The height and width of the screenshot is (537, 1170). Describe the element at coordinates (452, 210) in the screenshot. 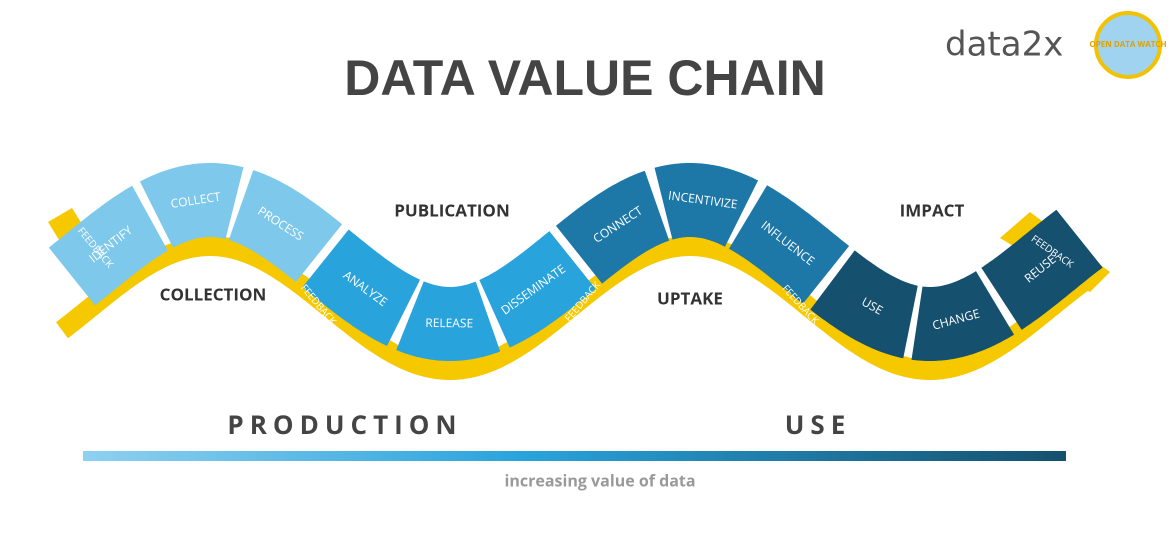

I see `stage-label: PUBLICATION` at that location.